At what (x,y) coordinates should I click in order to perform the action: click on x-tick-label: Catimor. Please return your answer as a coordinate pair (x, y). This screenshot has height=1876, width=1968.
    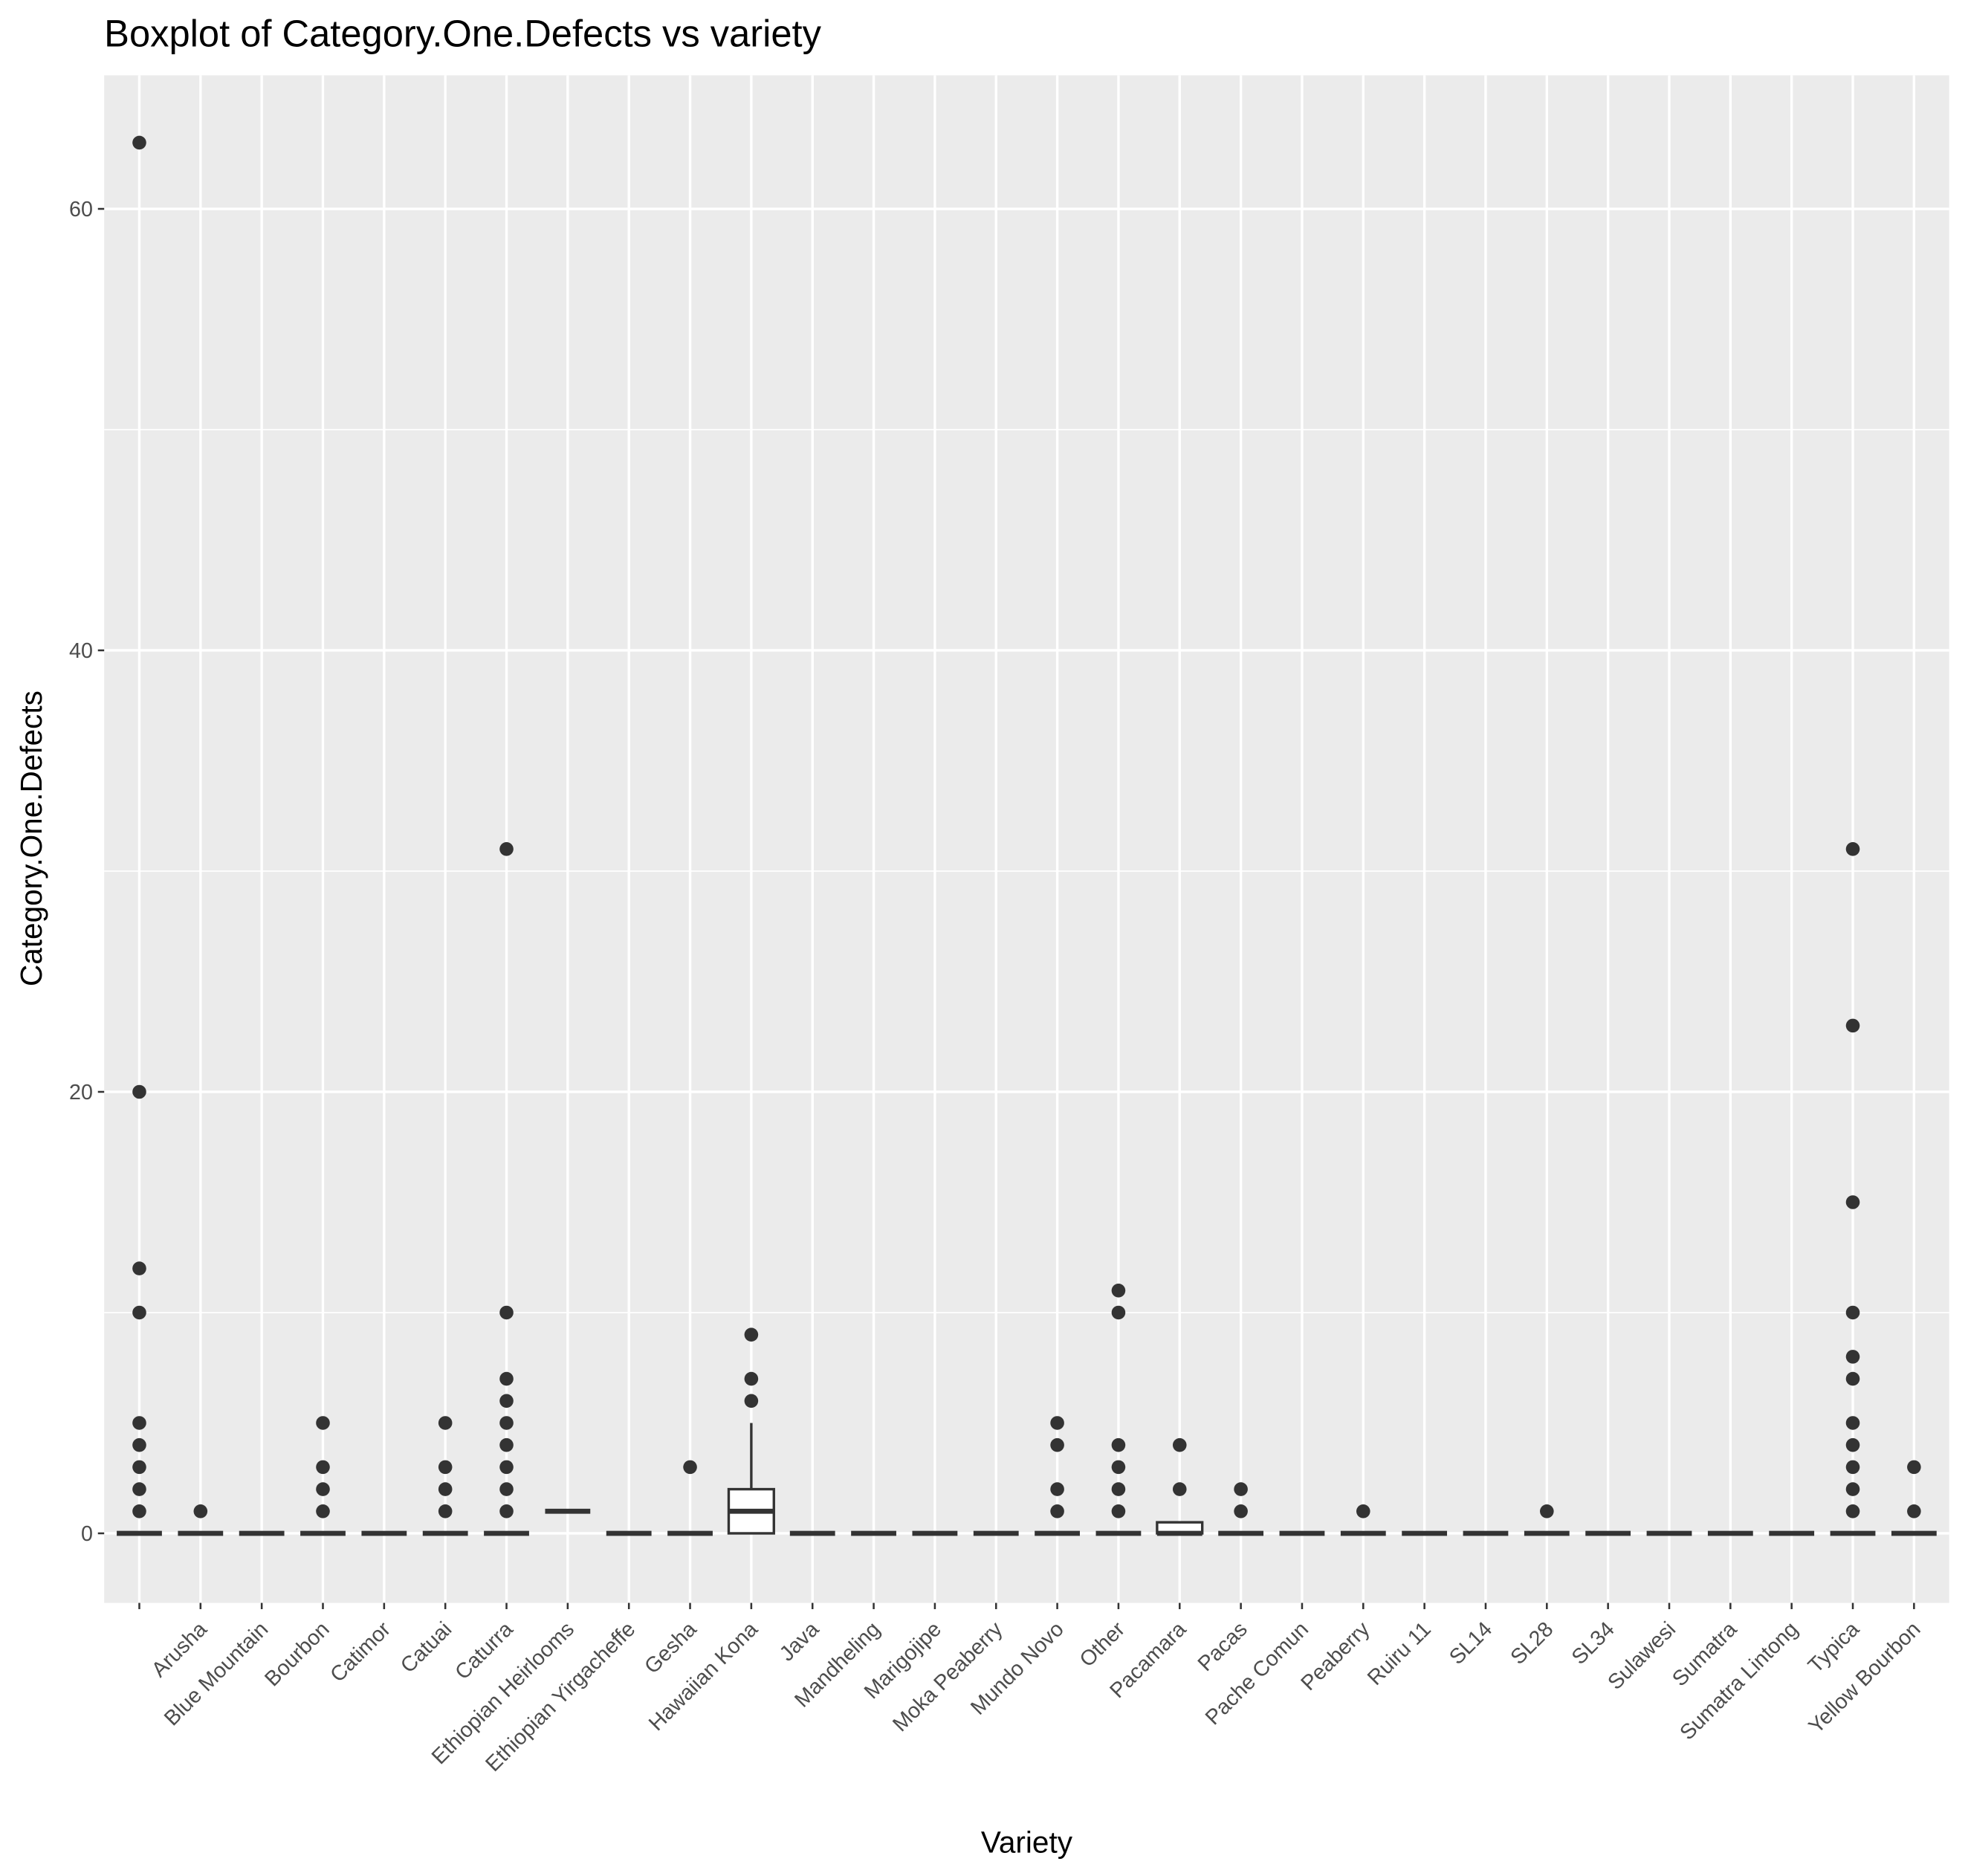
    Looking at the image, I should click on (360, 1652).